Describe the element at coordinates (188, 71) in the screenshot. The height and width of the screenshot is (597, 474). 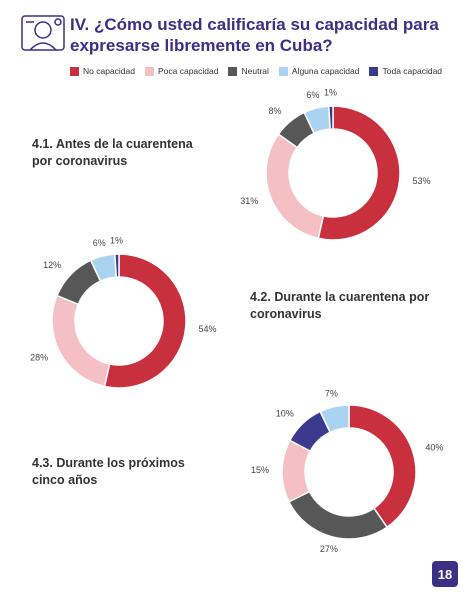
I see `legend-label: Poca capacidad` at that location.